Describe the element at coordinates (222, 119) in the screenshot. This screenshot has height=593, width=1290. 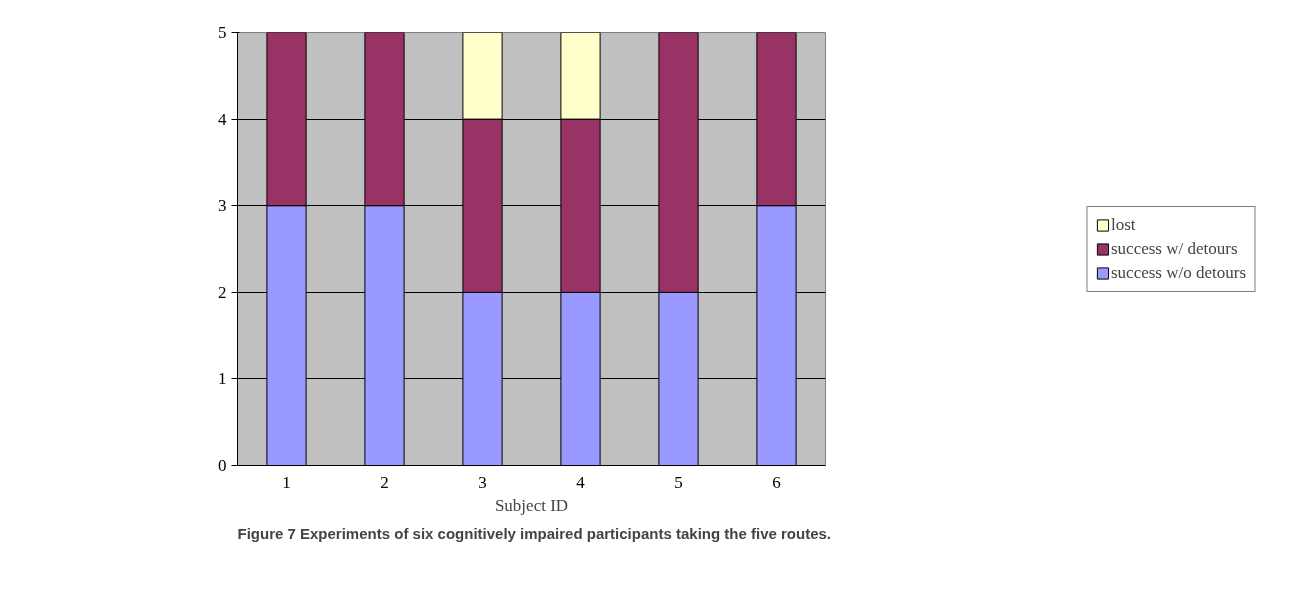
I see `y-tick-label: 4` at that location.